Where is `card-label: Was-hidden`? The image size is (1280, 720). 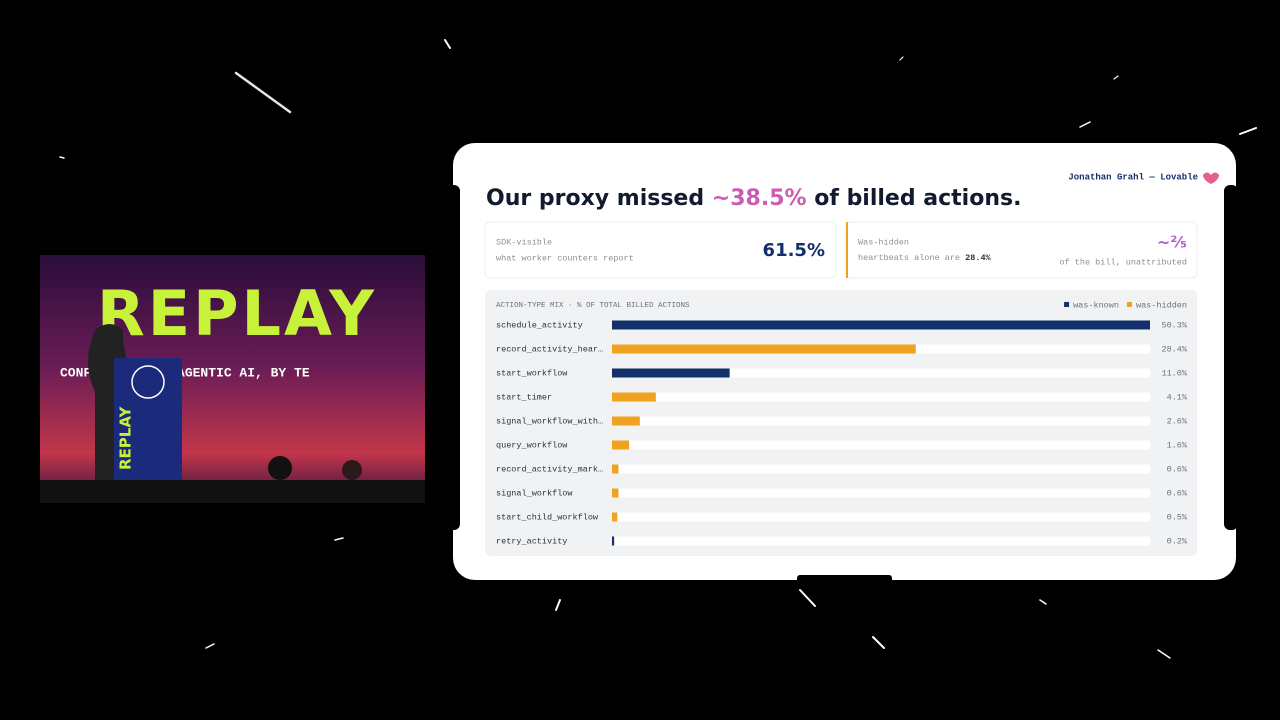 card-label: Was-hidden is located at coordinates (883, 242).